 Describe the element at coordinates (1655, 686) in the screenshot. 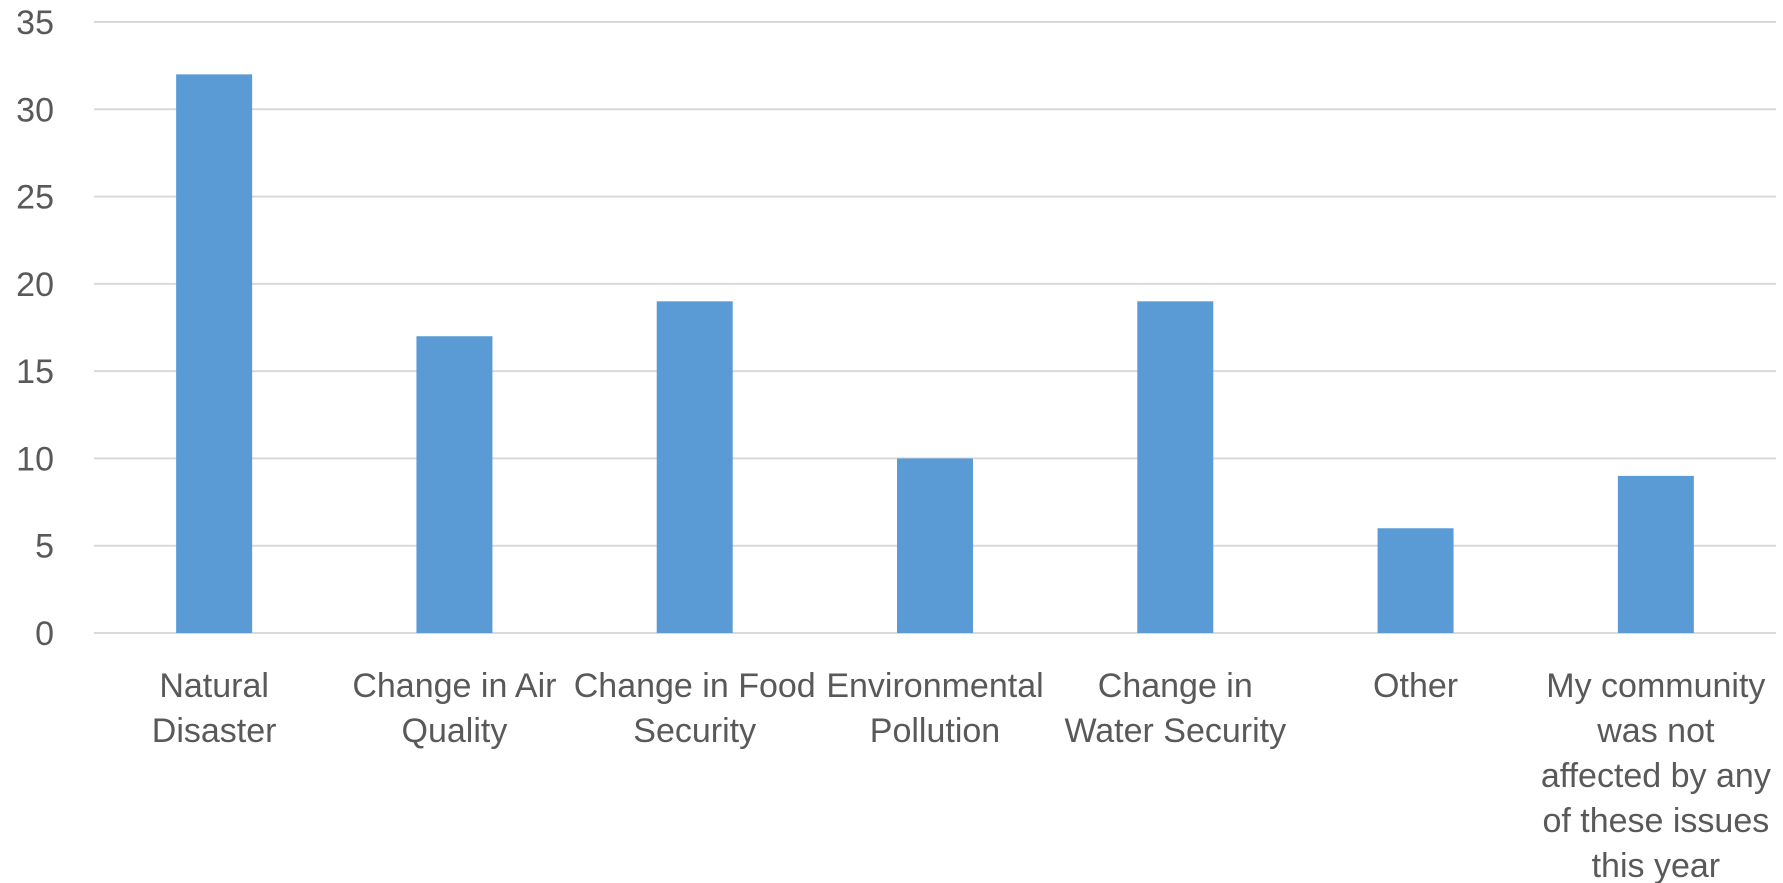

I see `x-category-label-line: My community` at that location.